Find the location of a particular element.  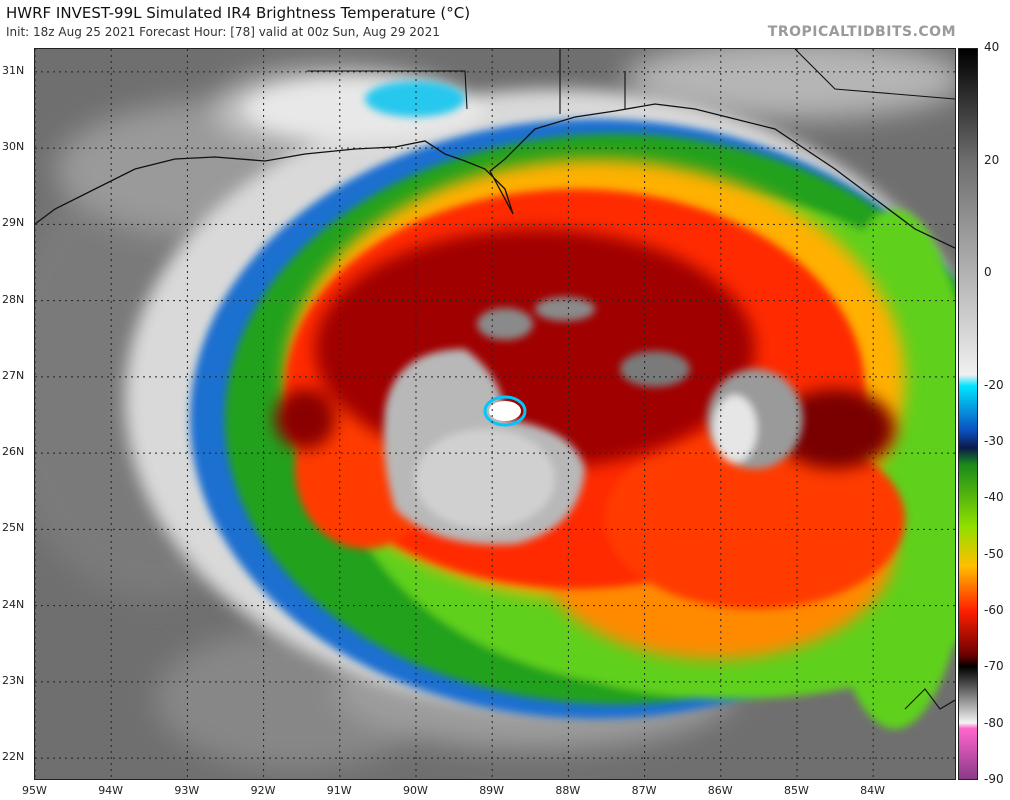

colorbar-tick-label: -40 is located at coordinates (994, 497).